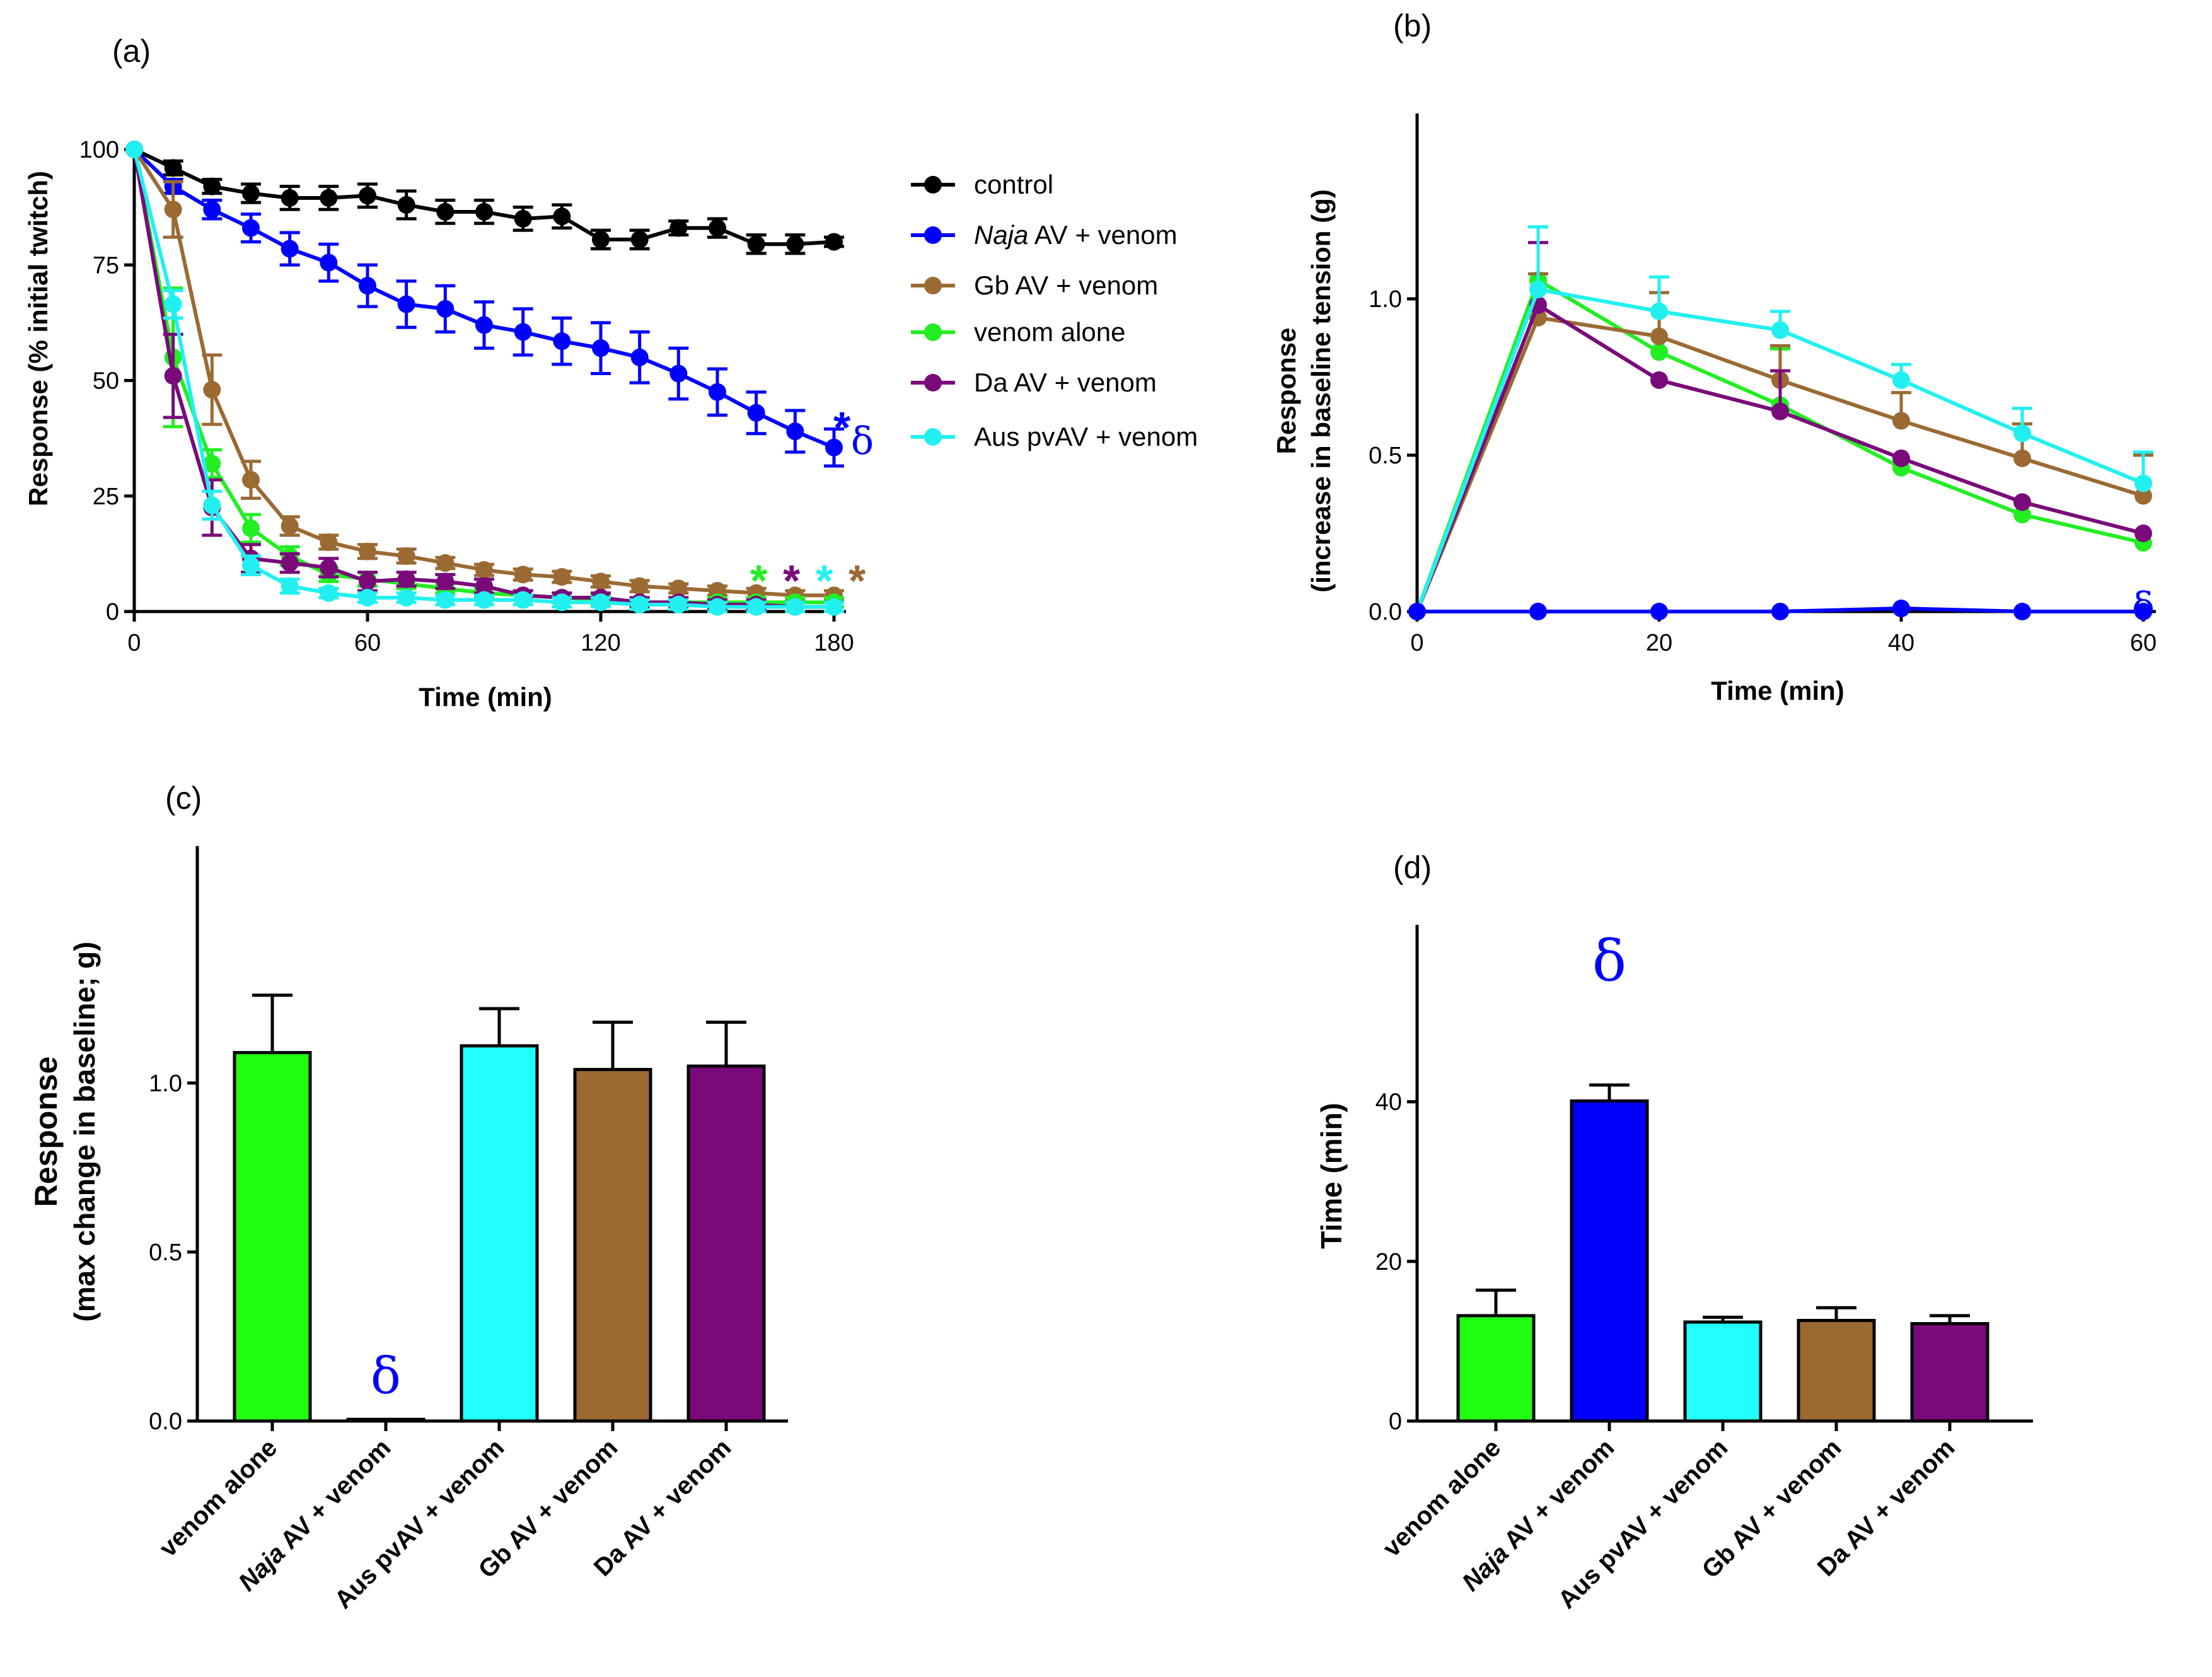 The width and height of the screenshot is (2212, 1677). I want to click on a-y-tick-label: 100, so click(99, 150).